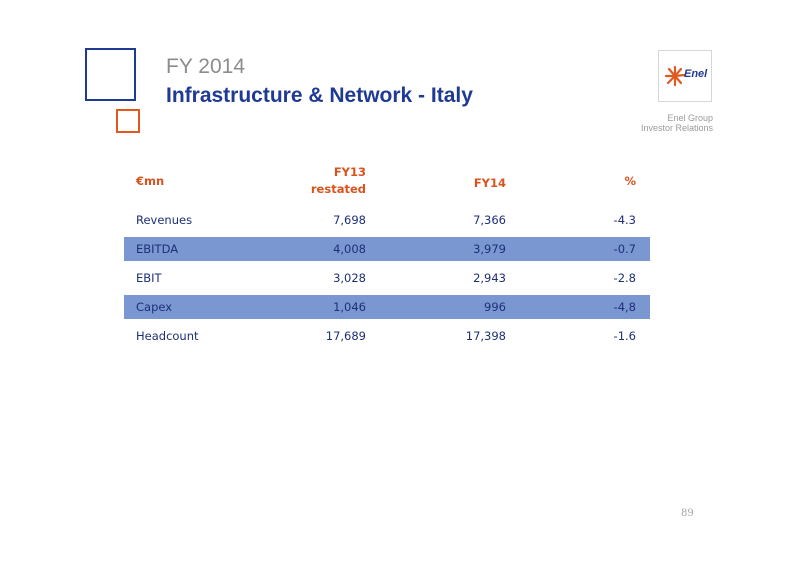 This screenshot has width=800, height=565. I want to click on investor-relations-label: Investor Relations, so click(676, 128).